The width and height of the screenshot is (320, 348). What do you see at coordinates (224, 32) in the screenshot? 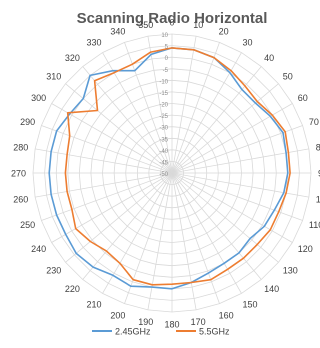
I see `angle-tick-label: 20` at bounding box center [224, 32].